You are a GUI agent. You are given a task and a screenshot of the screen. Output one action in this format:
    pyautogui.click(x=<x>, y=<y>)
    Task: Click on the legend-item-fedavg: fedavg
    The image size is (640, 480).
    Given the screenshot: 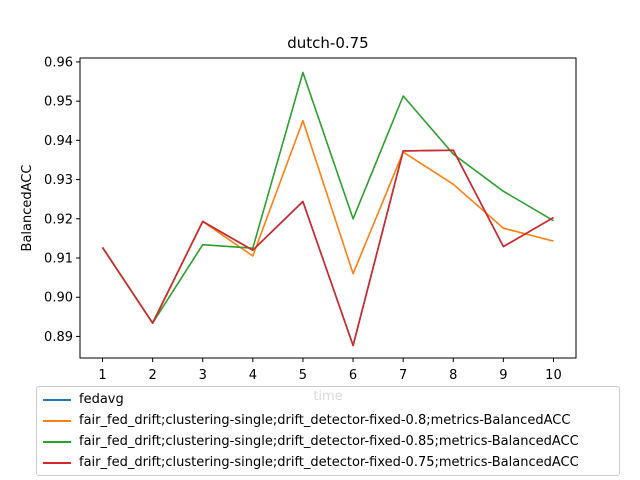 What is the action you would take?
    pyautogui.click(x=328, y=399)
    